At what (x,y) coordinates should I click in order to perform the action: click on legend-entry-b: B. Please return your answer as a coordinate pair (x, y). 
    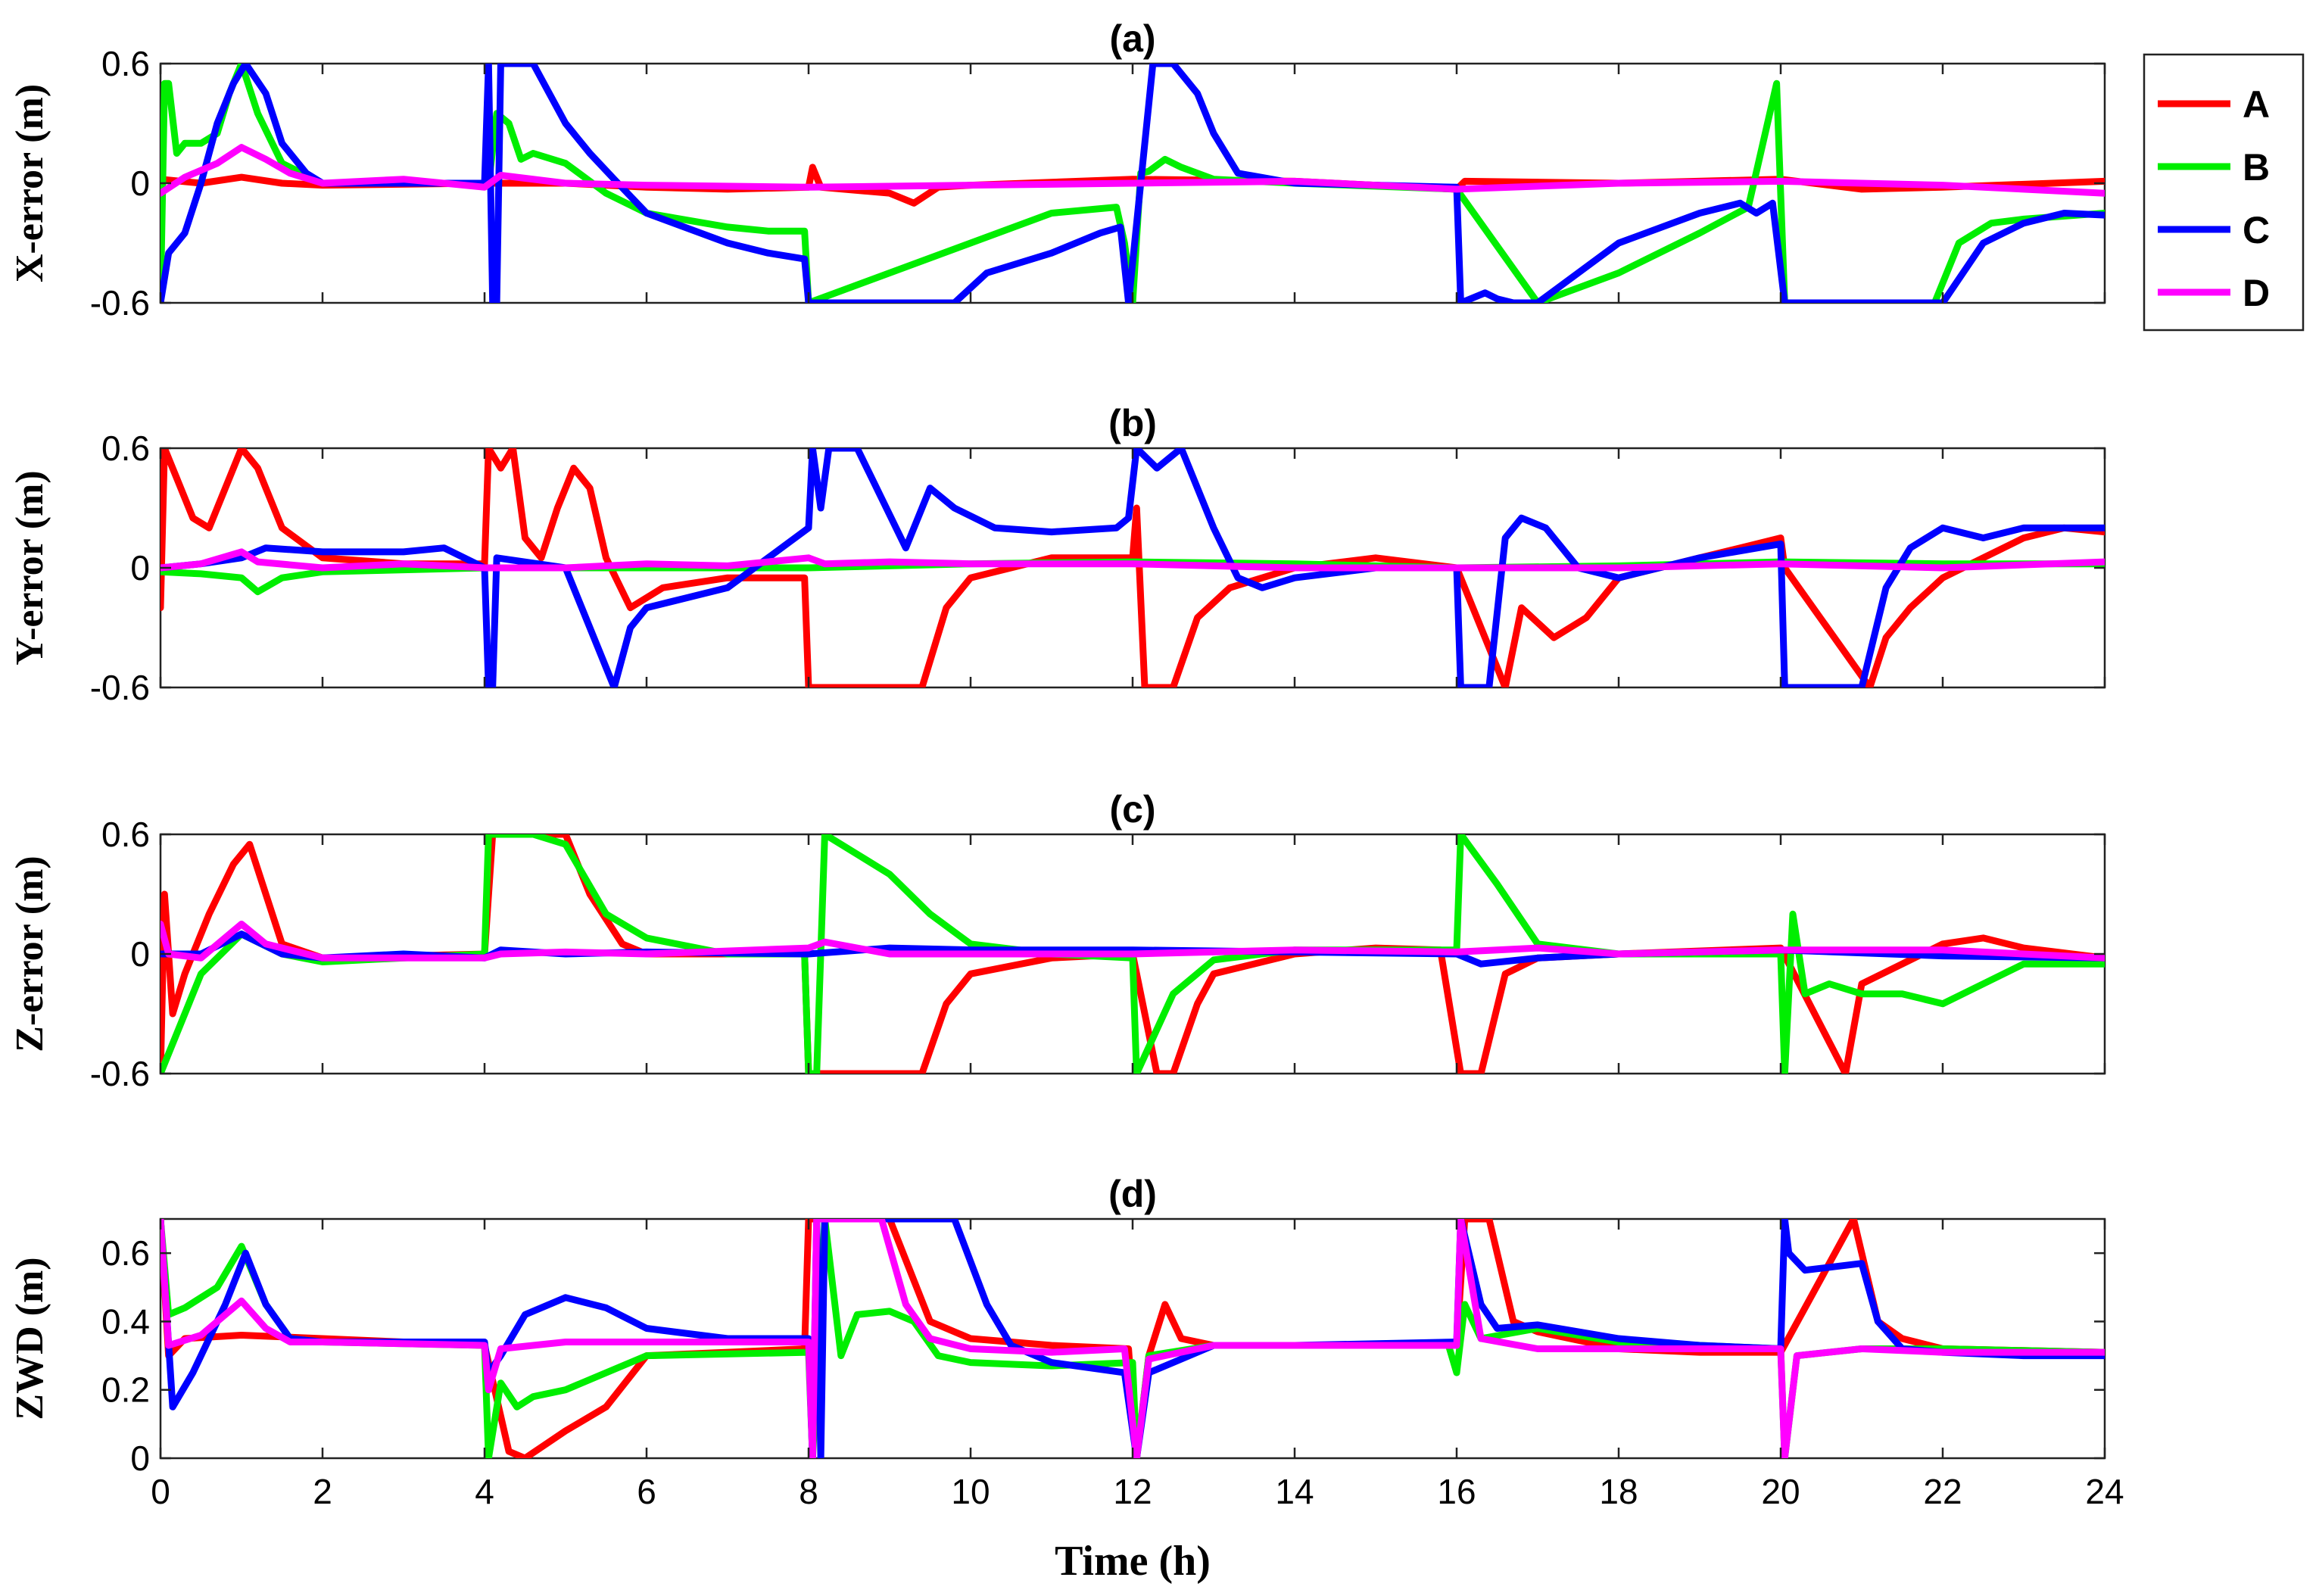
    Looking at the image, I should click on (2214, 167).